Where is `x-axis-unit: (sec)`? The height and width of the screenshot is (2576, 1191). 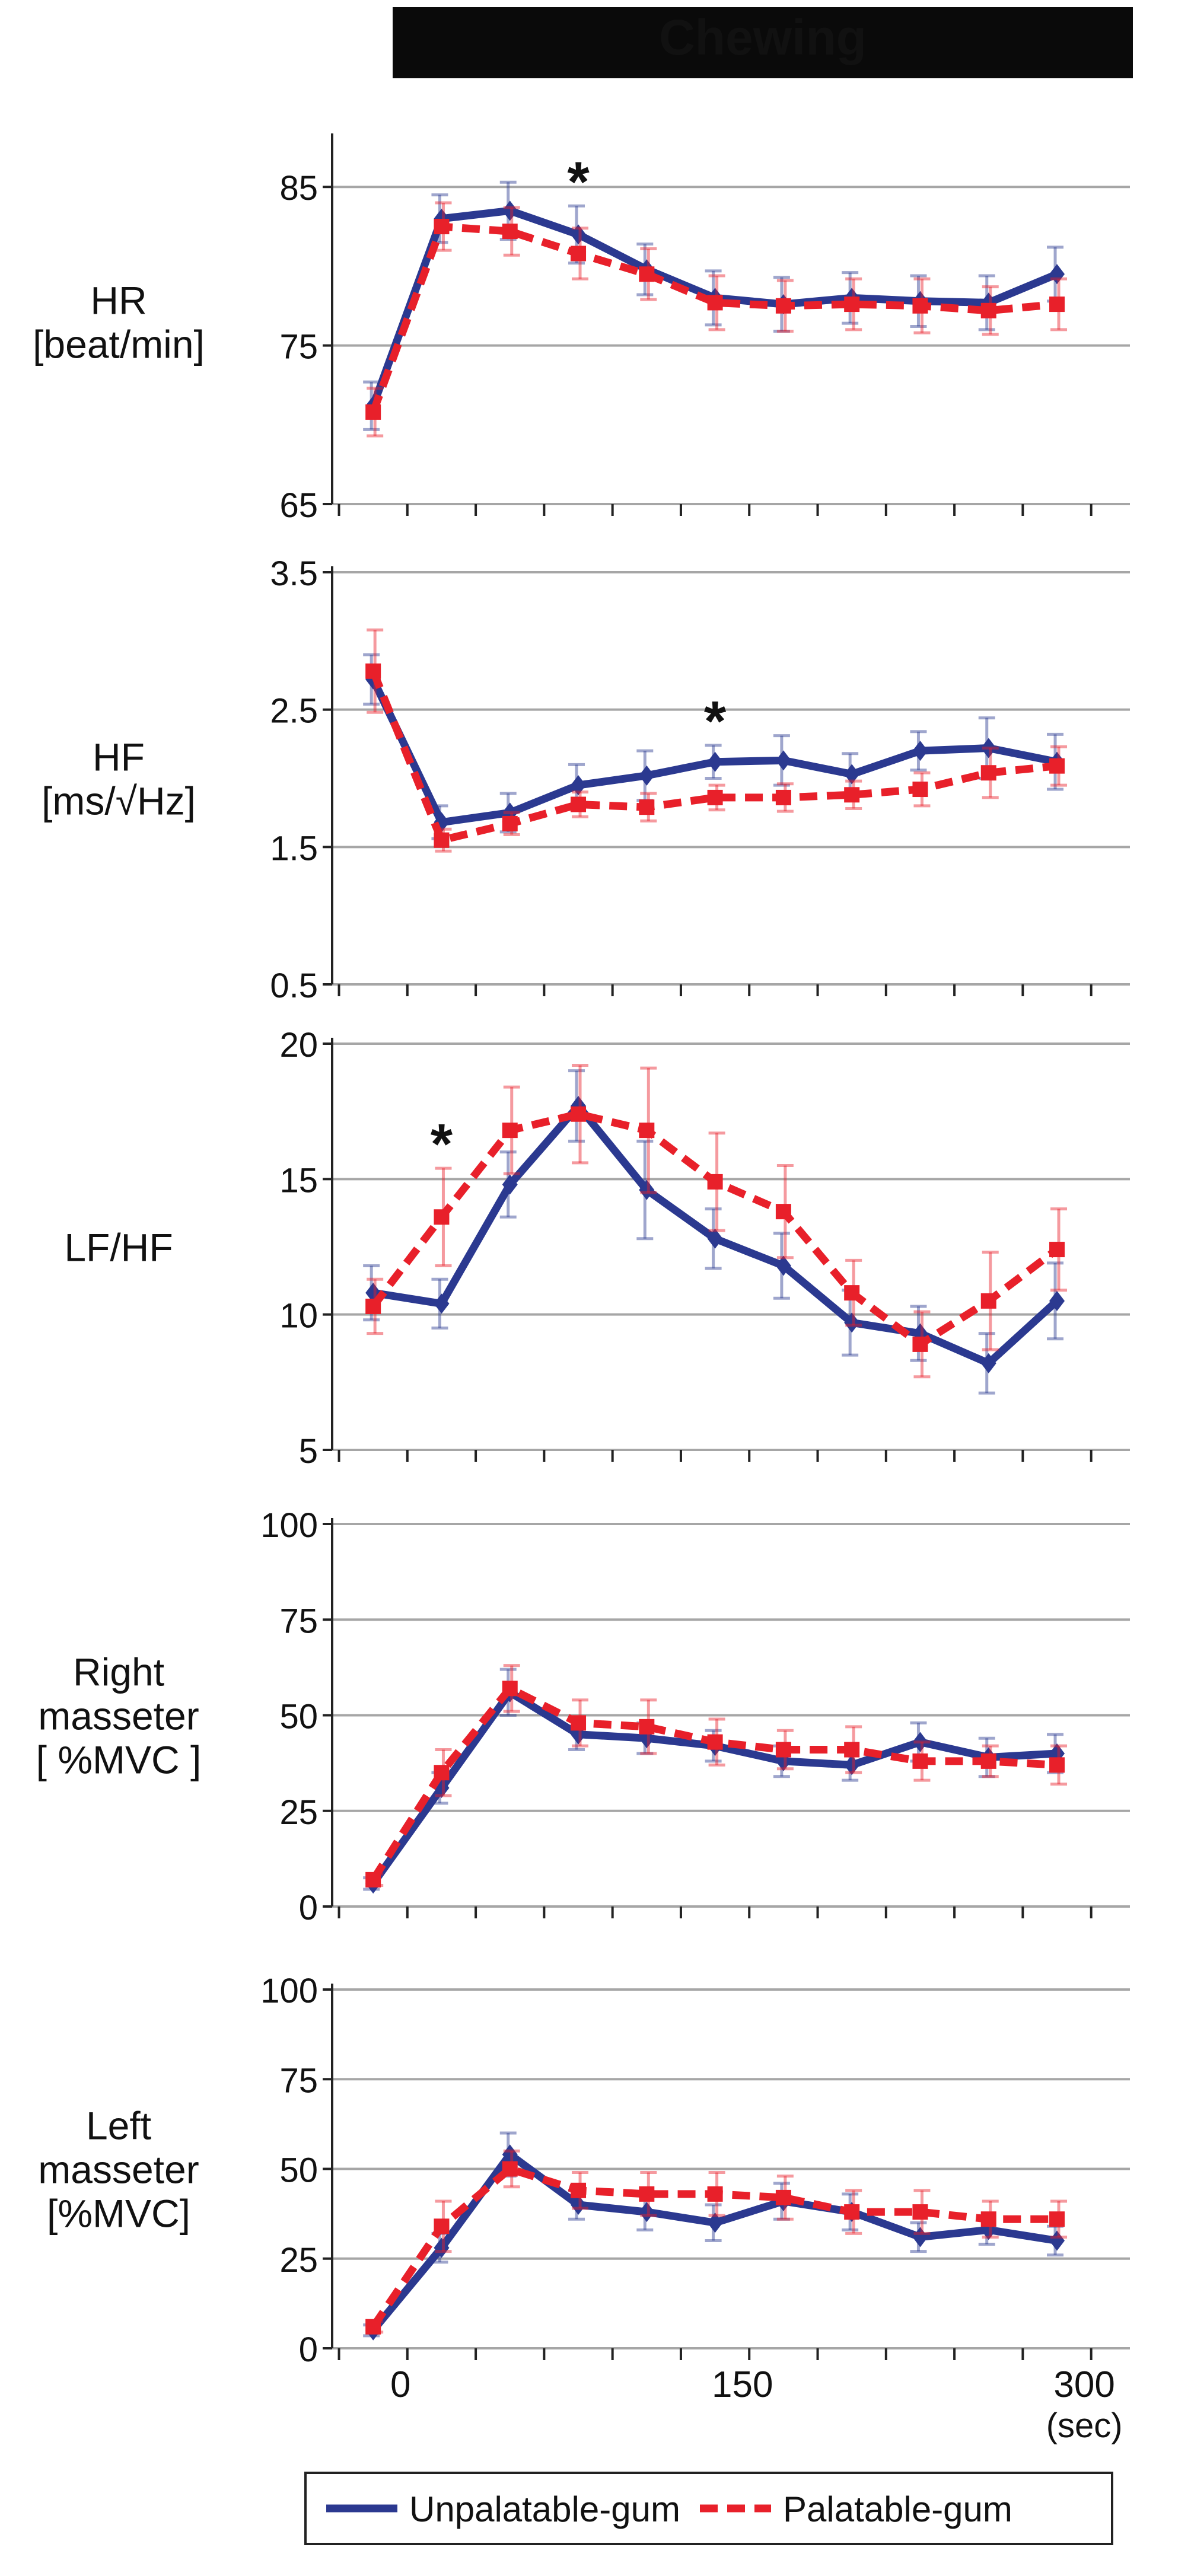
x-axis-unit: (sec) is located at coordinates (1085, 2425).